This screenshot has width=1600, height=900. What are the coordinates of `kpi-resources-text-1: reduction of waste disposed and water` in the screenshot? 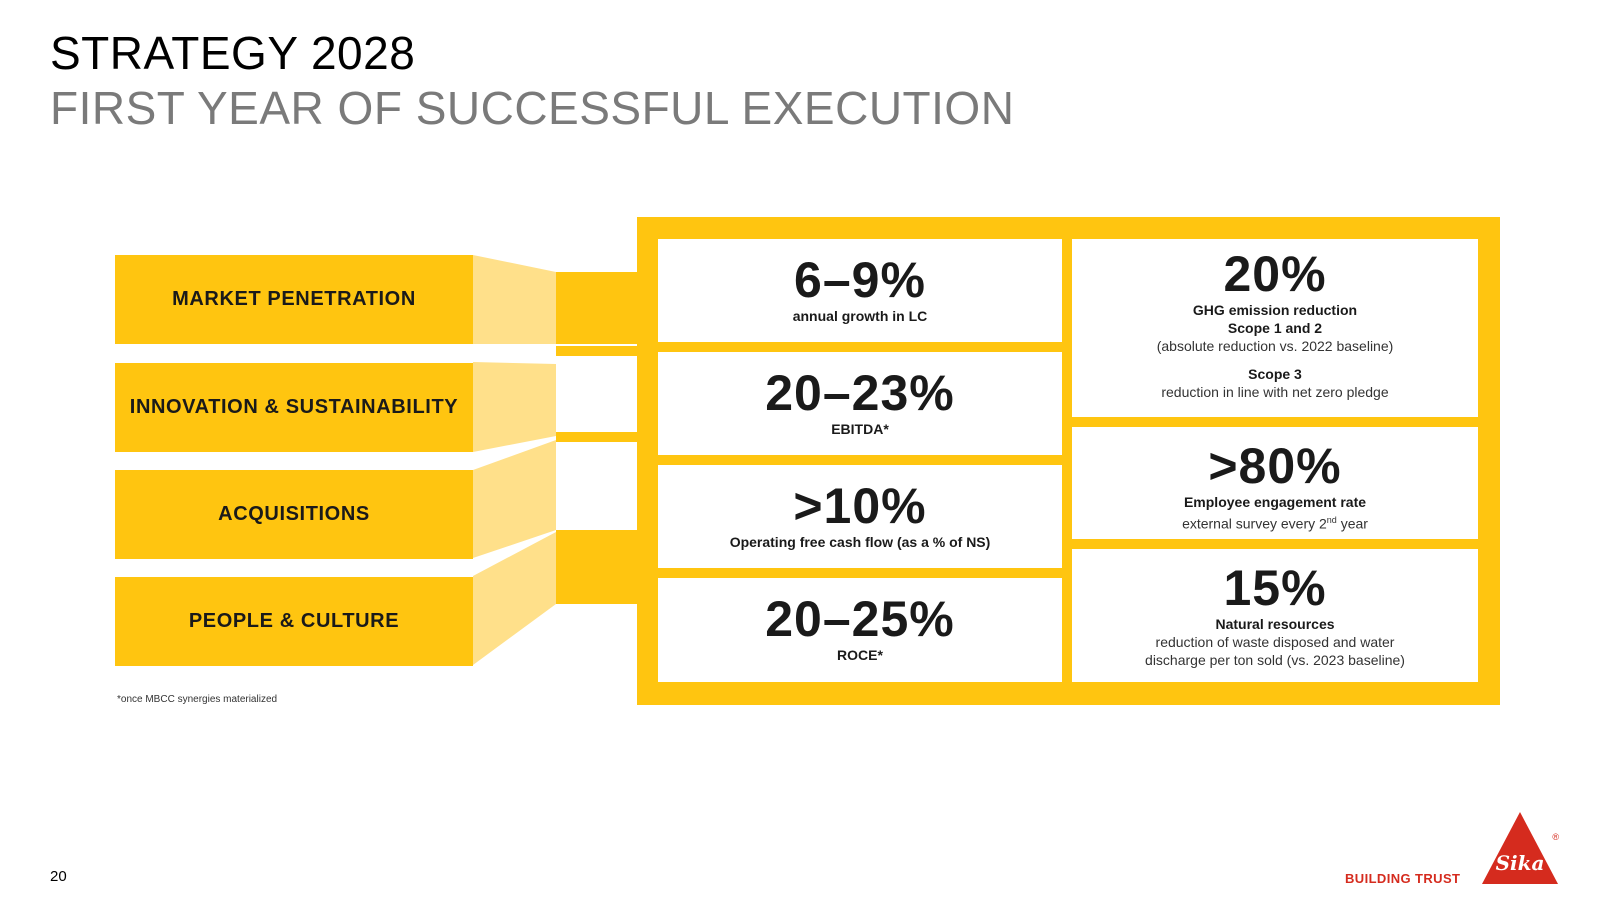 It's located at (1275, 642).